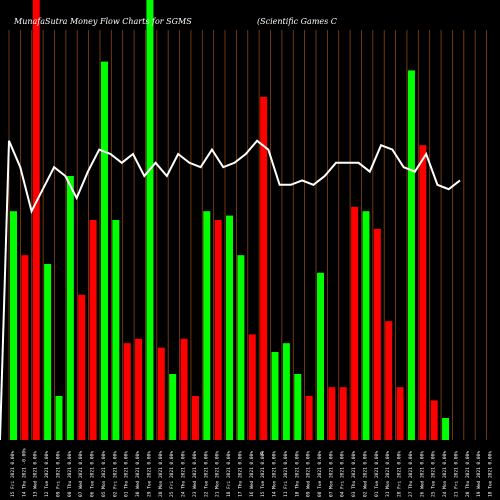 Image resolution: width=500 pixels, height=500 pixels. Describe the element at coordinates (184, 474) in the screenshot. I see `x-tick-label: 24 Thu 2021 0.00%` at that location.